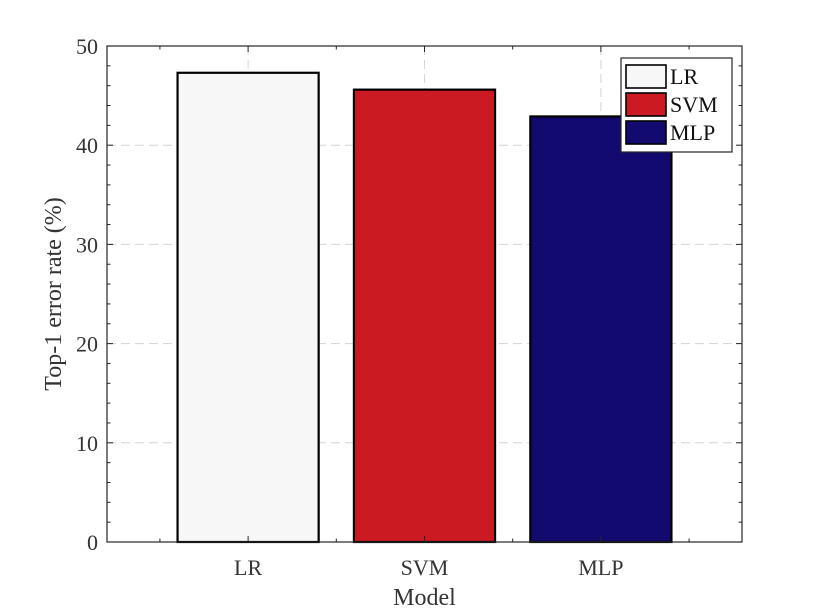 This screenshot has height=615, width=820. What do you see at coordinates (87, 145) in the screenshot?
I see `y-tick-label: 40` at bounding box center [87, 145].